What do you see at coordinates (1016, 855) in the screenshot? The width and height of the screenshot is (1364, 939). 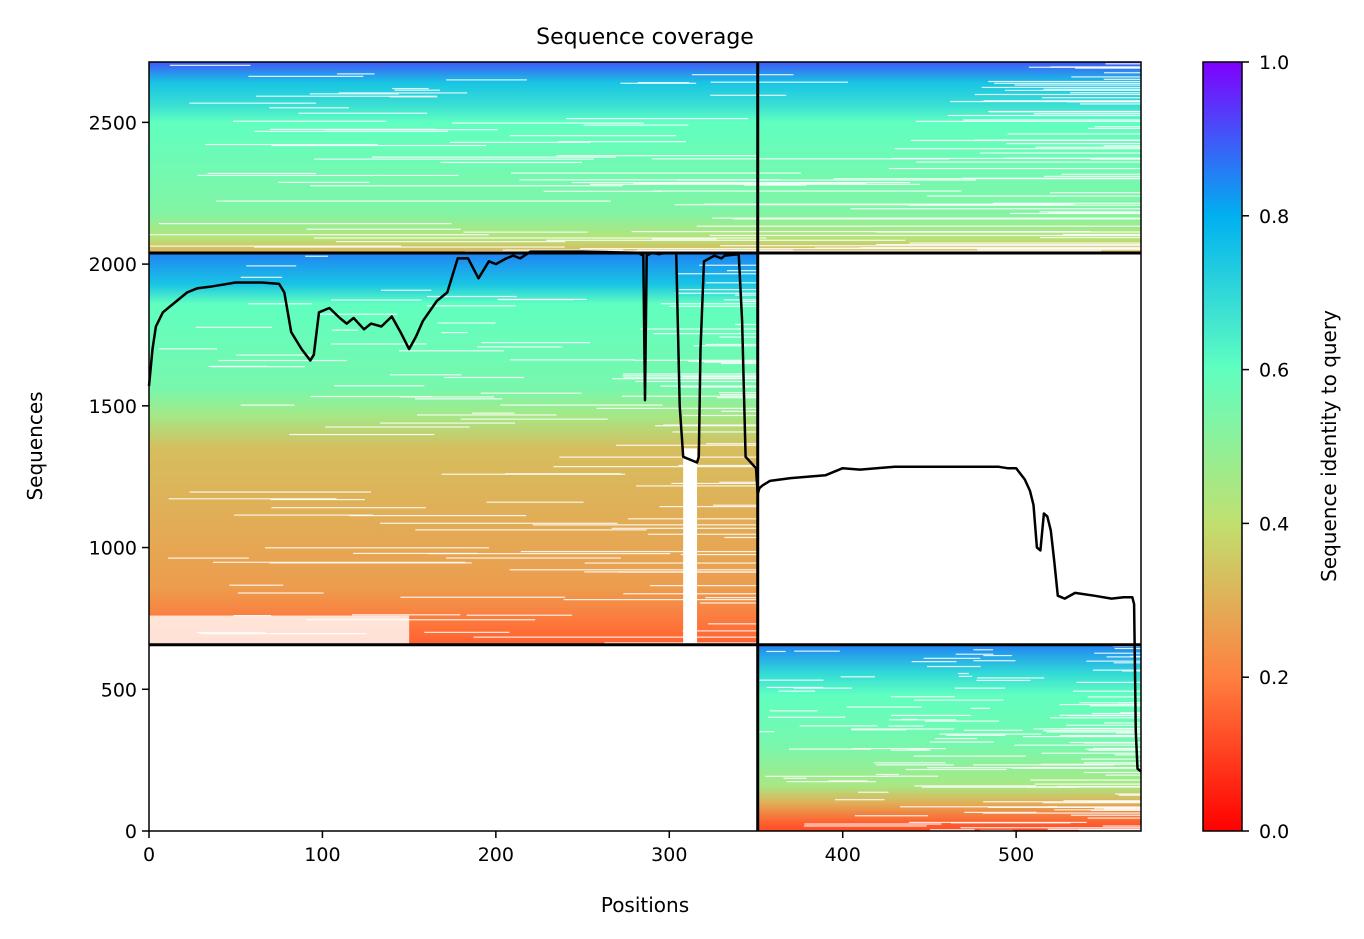 I see `x-tick-label: 500` at bounding box center [1016, 855].